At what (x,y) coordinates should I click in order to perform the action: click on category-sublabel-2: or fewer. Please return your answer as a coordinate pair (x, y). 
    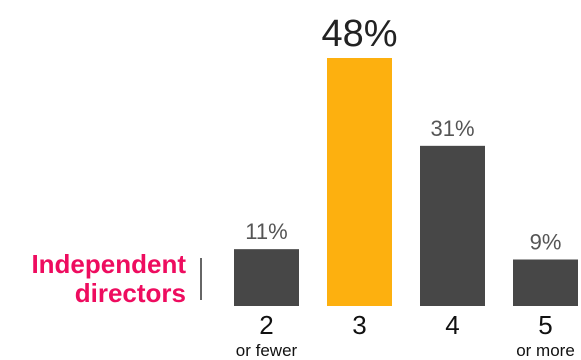
    Looking at the image, I should click on (267, 350).